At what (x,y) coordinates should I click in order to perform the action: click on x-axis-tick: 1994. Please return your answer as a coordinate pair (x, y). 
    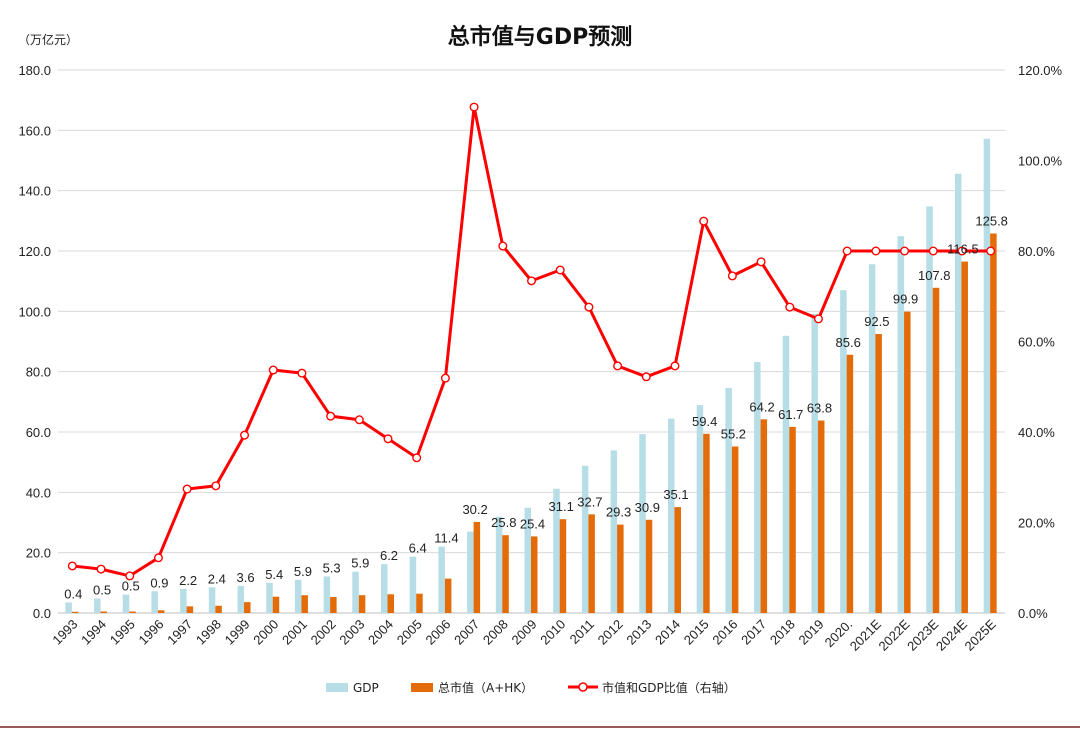
    Looking at the image, I should click on (93, 632).